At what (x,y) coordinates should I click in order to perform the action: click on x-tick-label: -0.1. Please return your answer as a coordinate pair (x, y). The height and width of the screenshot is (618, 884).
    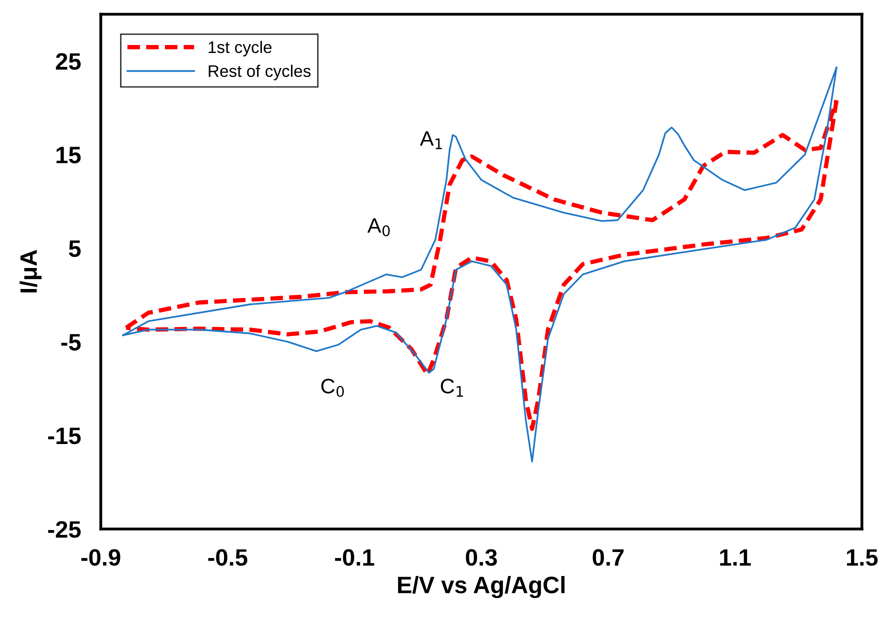
    Looking at the image, I should click on (354, 557).